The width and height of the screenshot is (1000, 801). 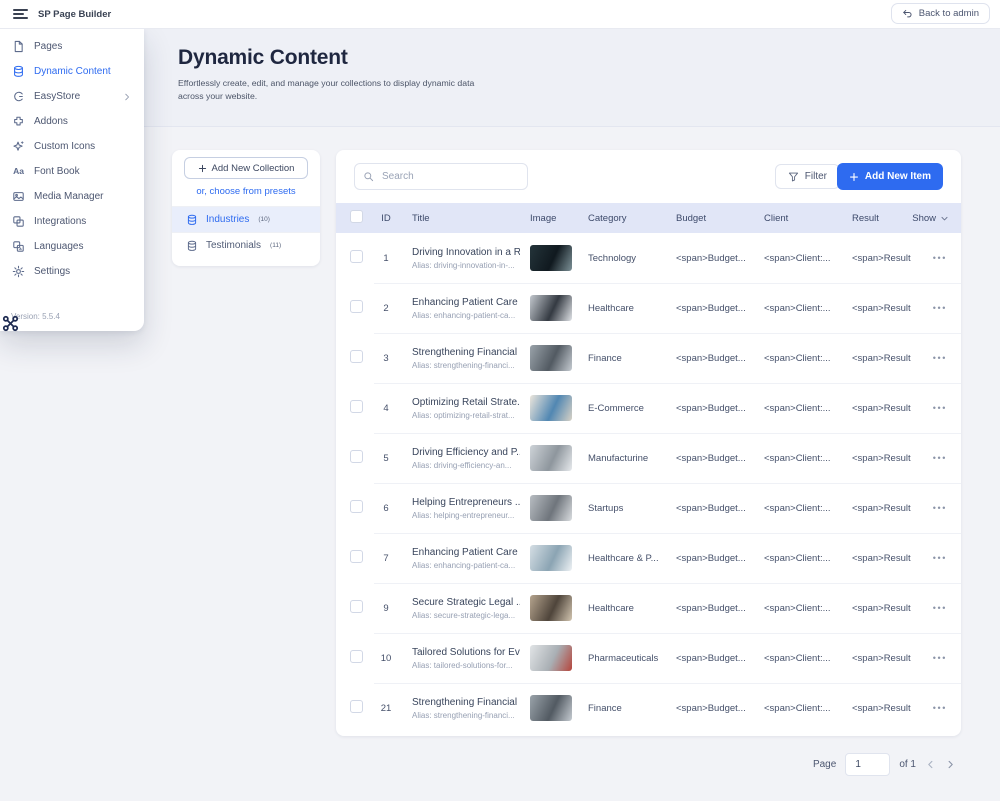 I want to click on row-category: Startups, so click(x=606, y=508).